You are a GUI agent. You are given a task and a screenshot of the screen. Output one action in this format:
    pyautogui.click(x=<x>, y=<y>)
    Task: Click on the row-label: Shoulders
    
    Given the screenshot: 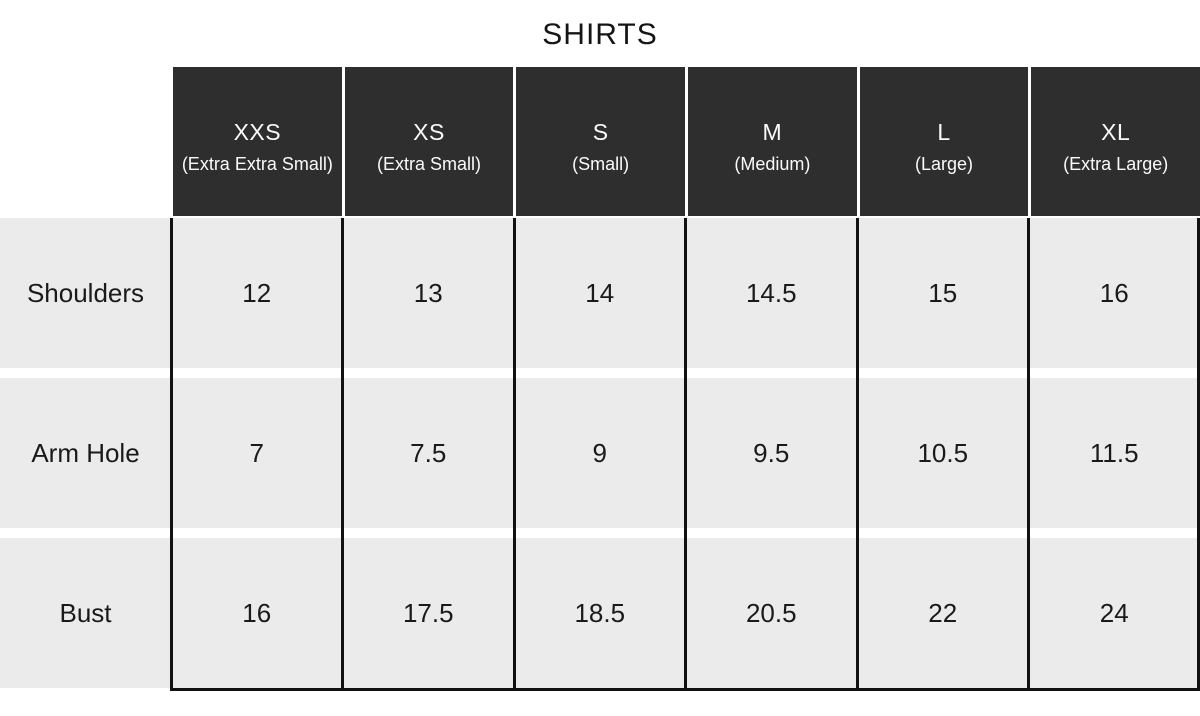 What is the action you would take?
    pyautogui.click(x=85, y=293)
    